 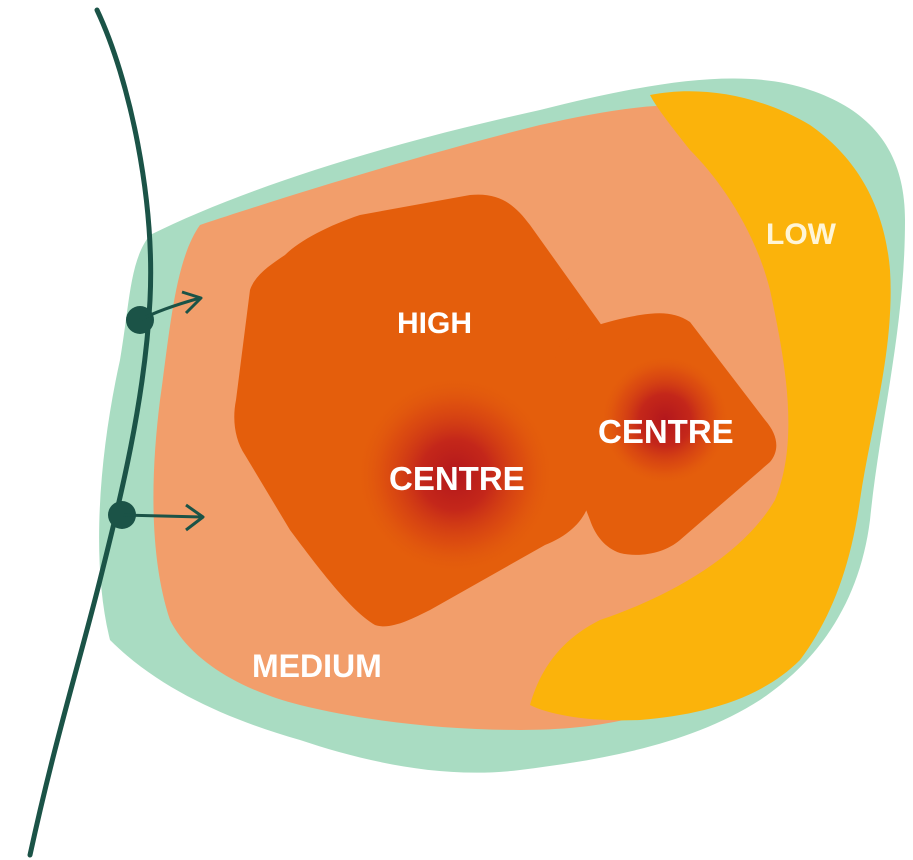 What do you see at coordinates (317, 666) in the screenshot?
I see `label-medium: MEDIUM` at bounding box center [317, 666].